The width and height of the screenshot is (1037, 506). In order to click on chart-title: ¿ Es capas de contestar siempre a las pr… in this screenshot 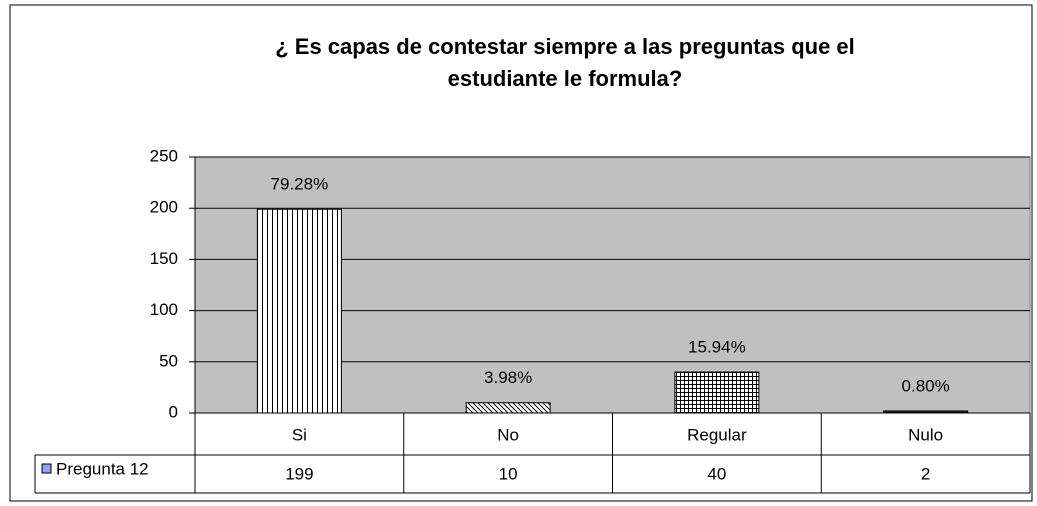, I will do `click(565, 46)`.